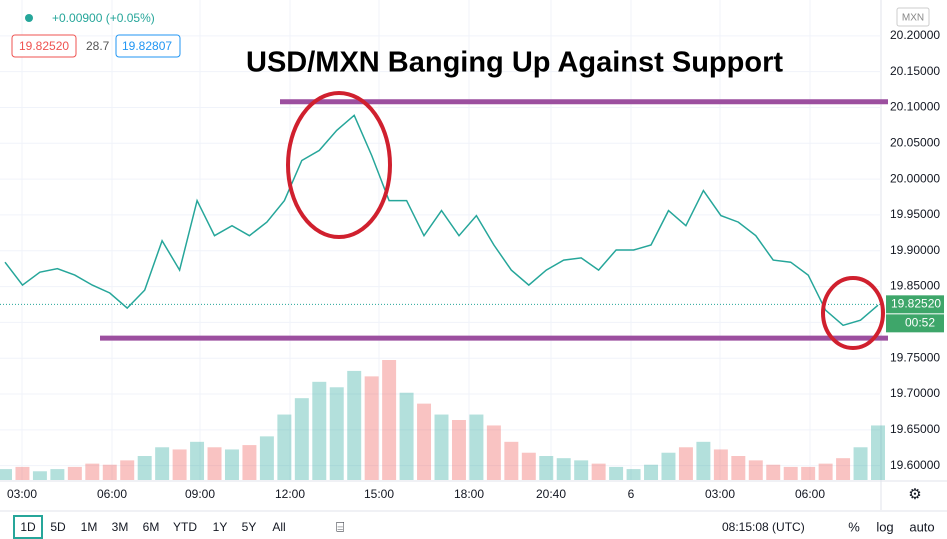 This screenshot has height=539, width=947. Describe the element at coordinates (915, 142) in the screenshot. I see `y-tick-label: 20.05000` at that location.